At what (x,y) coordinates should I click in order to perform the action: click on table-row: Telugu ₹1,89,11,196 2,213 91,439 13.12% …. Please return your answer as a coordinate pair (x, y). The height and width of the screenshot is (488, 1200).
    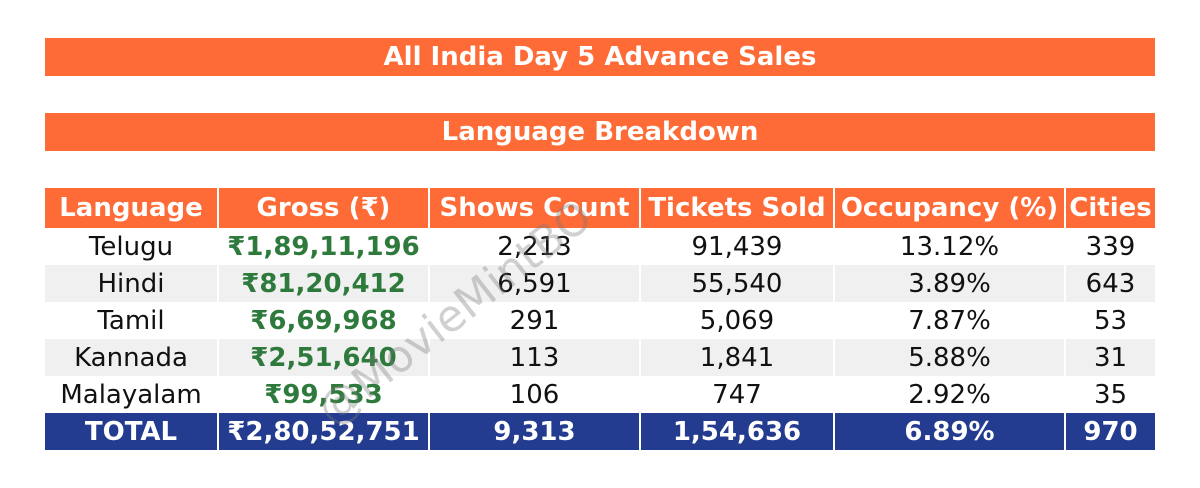
    Looking at the image, I should click on (600, 246).